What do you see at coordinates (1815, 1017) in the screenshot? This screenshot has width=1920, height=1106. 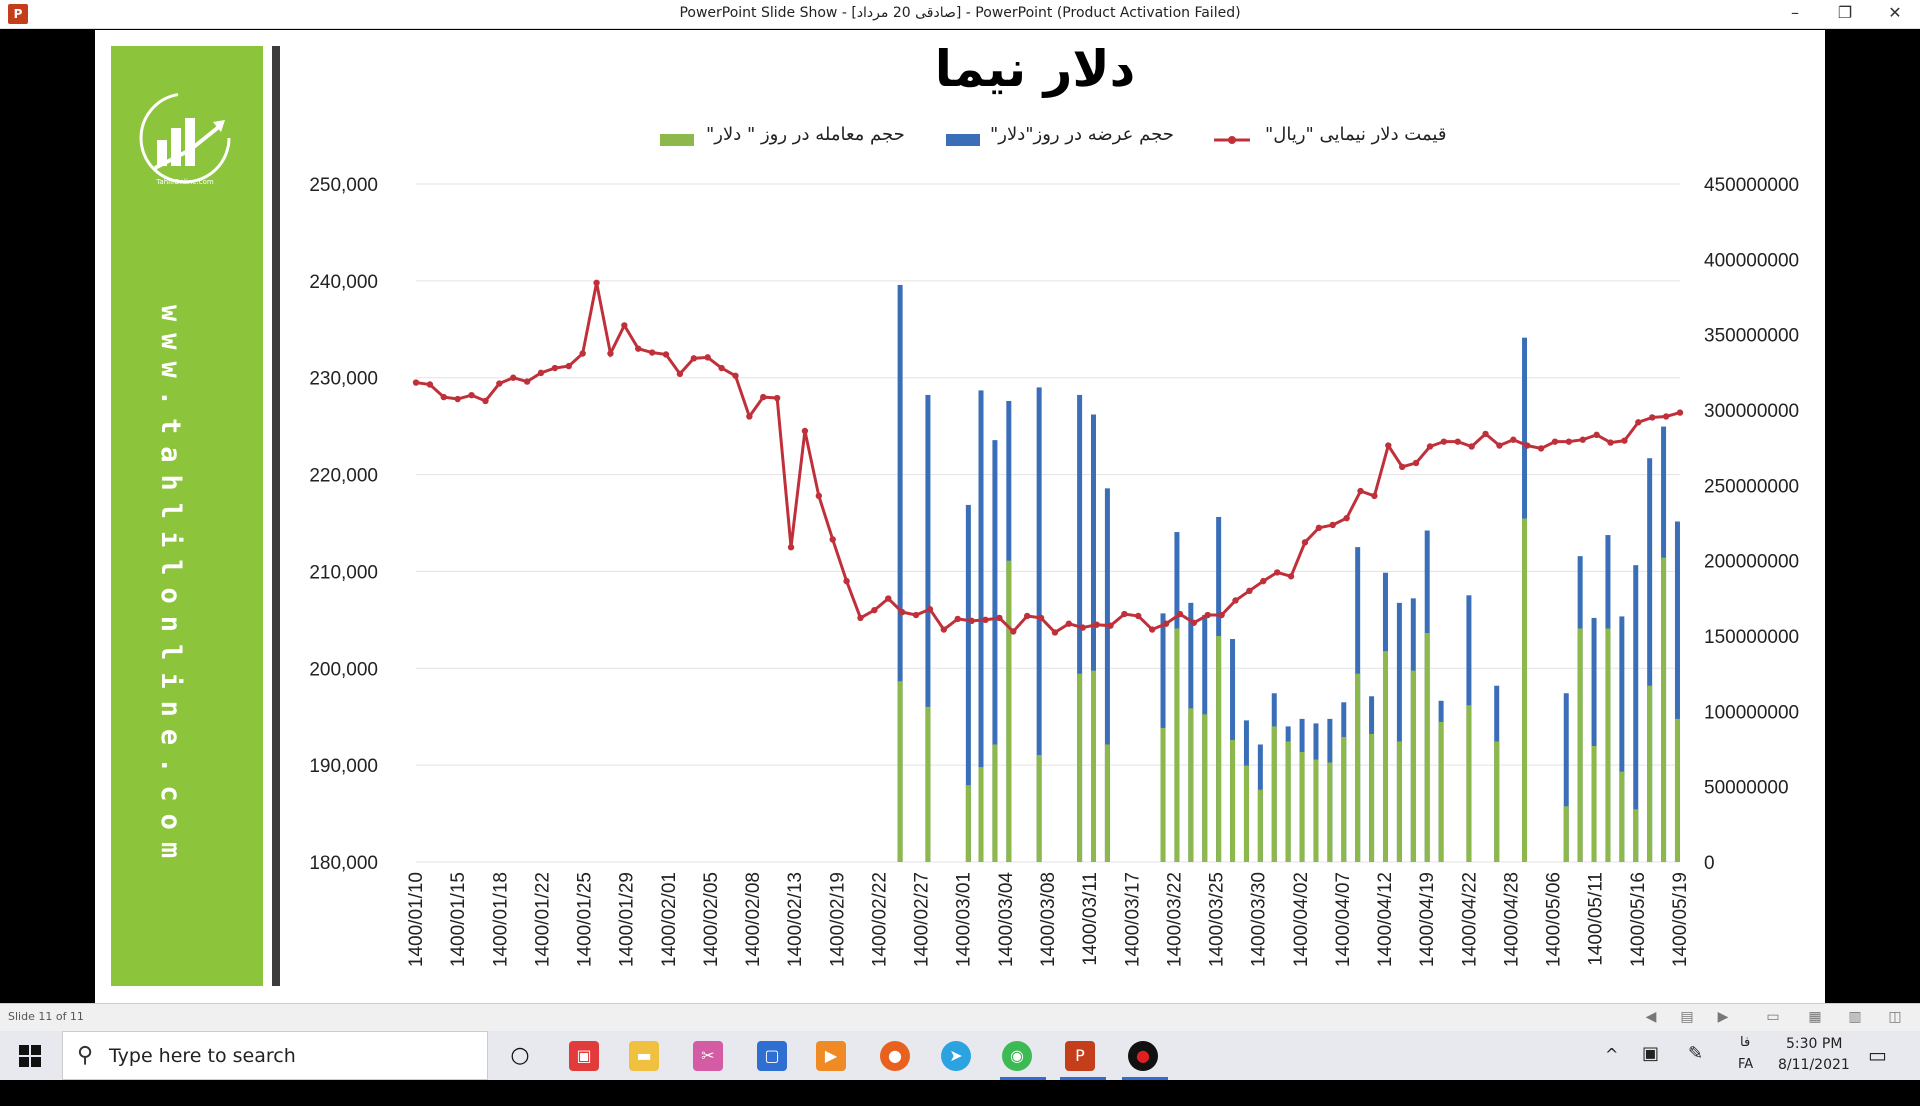 I see `slide-sorter-icon: ▦` at bounding box center [1815, 1017].